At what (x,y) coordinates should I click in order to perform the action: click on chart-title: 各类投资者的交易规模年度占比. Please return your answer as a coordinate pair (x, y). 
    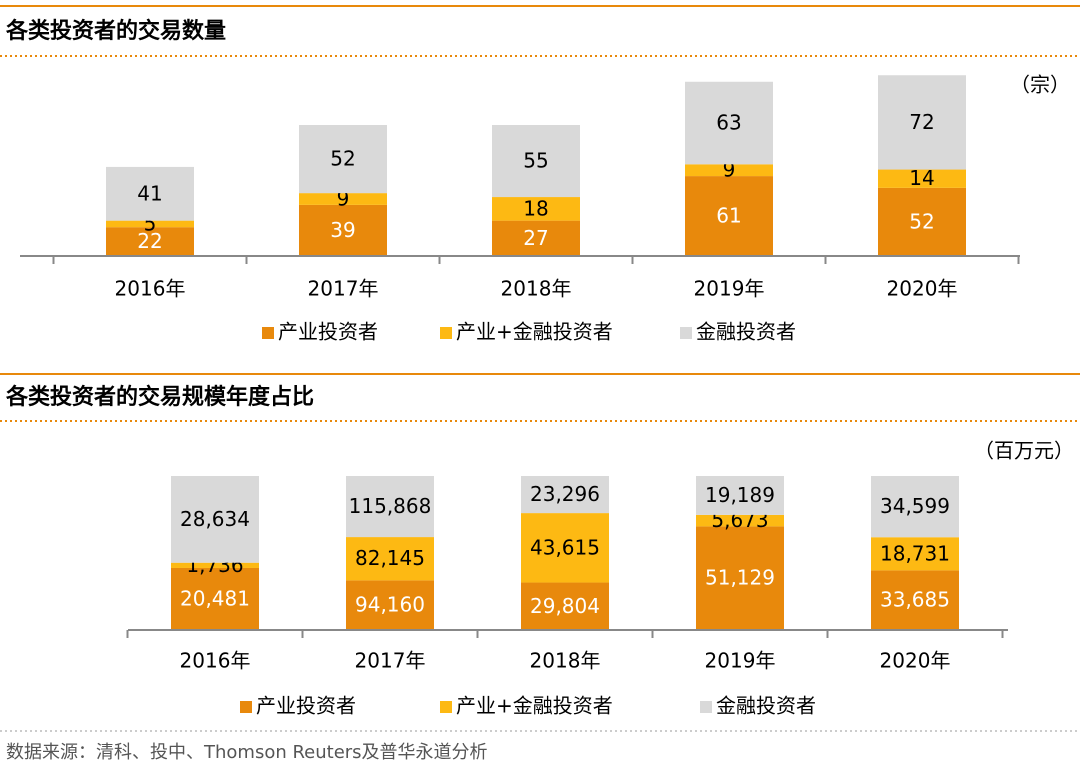
    Looking at the image, I should click on (159, 397).